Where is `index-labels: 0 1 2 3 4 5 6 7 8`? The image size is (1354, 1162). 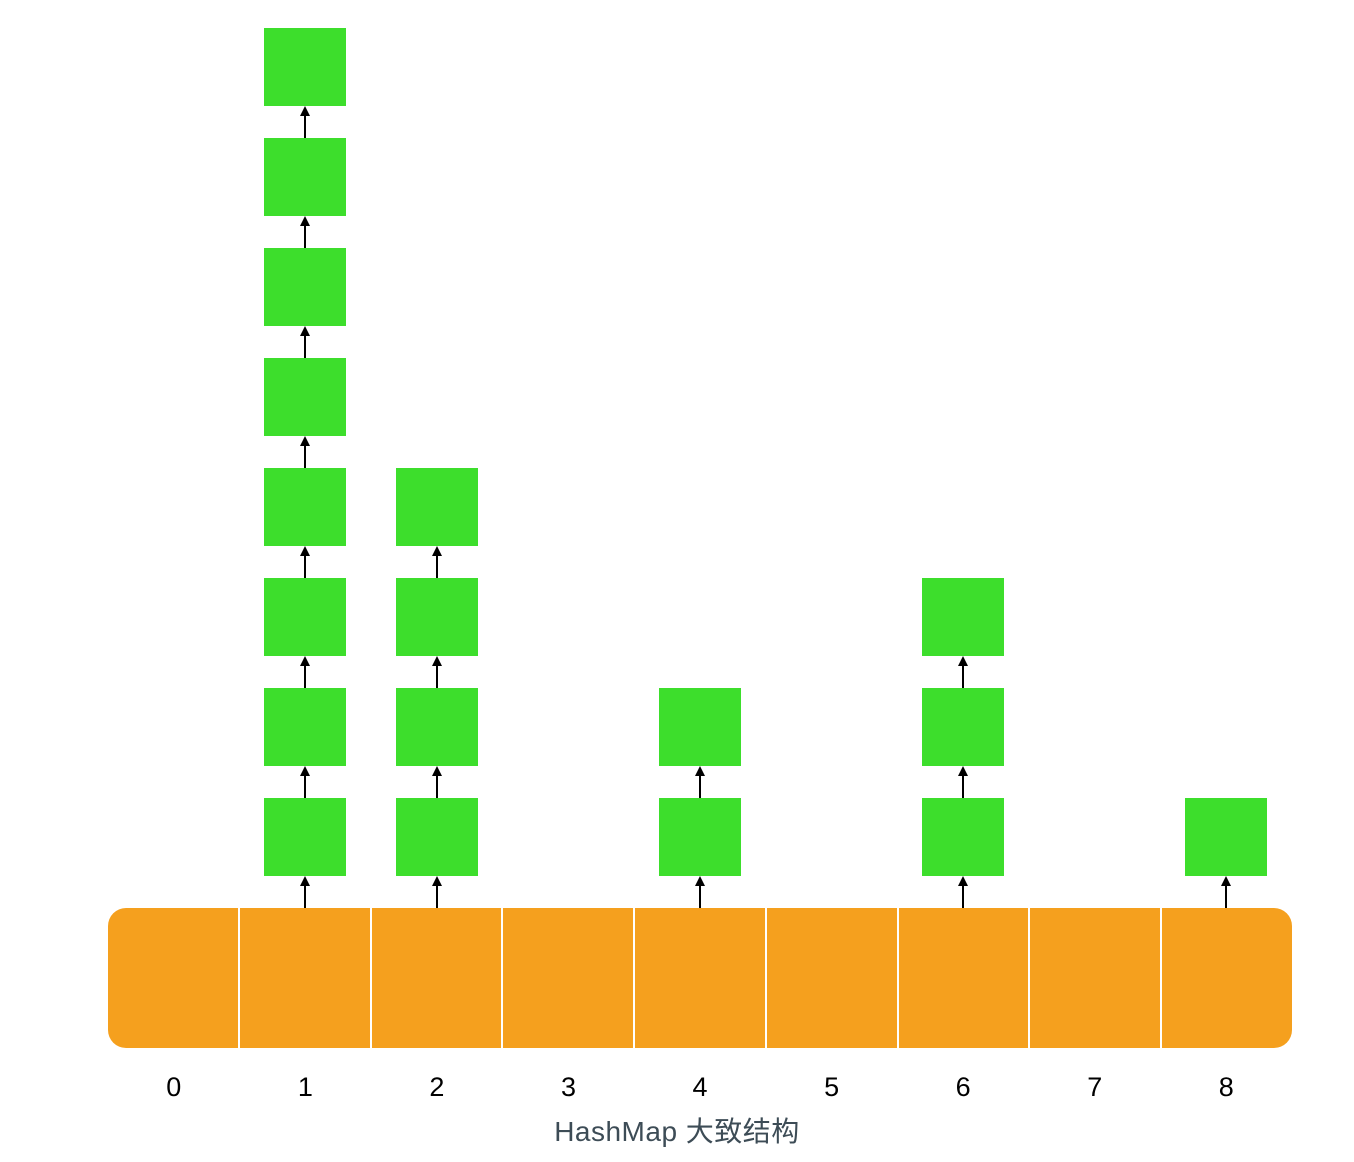
index-labels: 0 1 2 3 4 5 6 7 8 is located at coordinates (700, 1083).